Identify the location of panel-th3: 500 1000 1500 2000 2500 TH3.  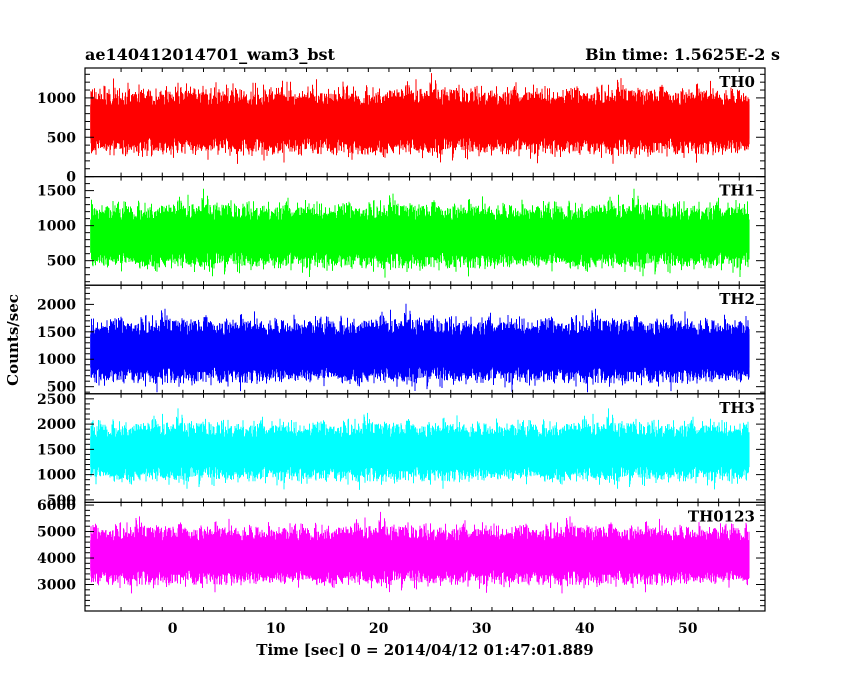
(401, 450).